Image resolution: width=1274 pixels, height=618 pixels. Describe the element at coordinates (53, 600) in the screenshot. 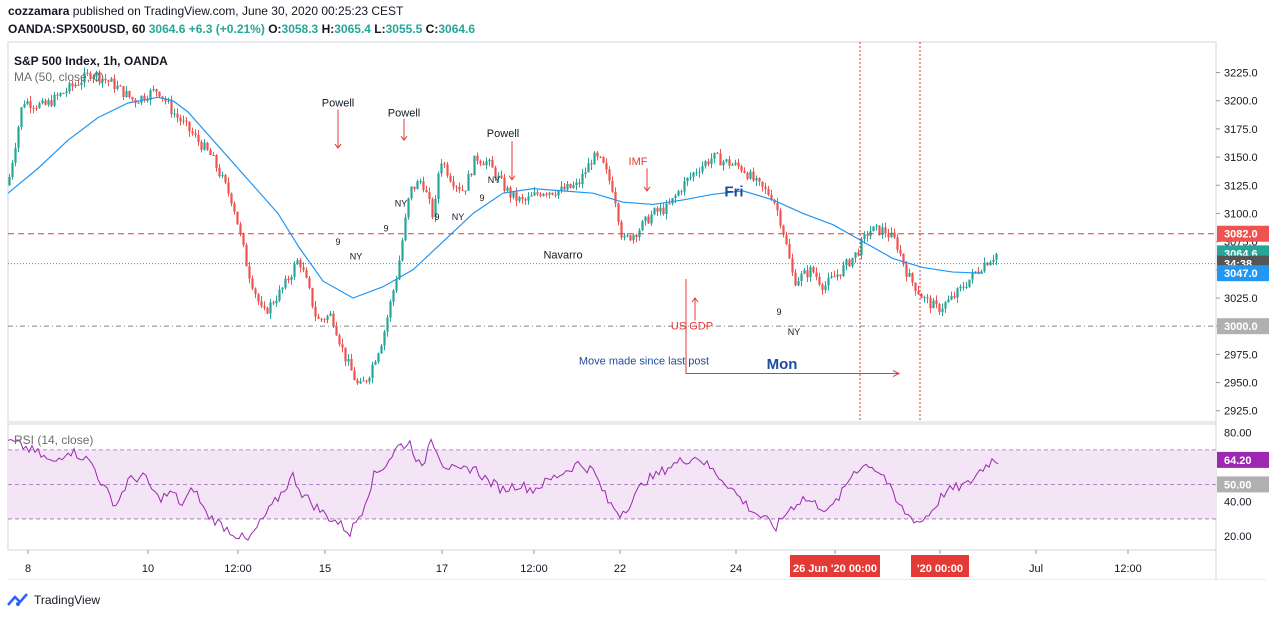

I see `tradingview-footer: TradingView` at that location.